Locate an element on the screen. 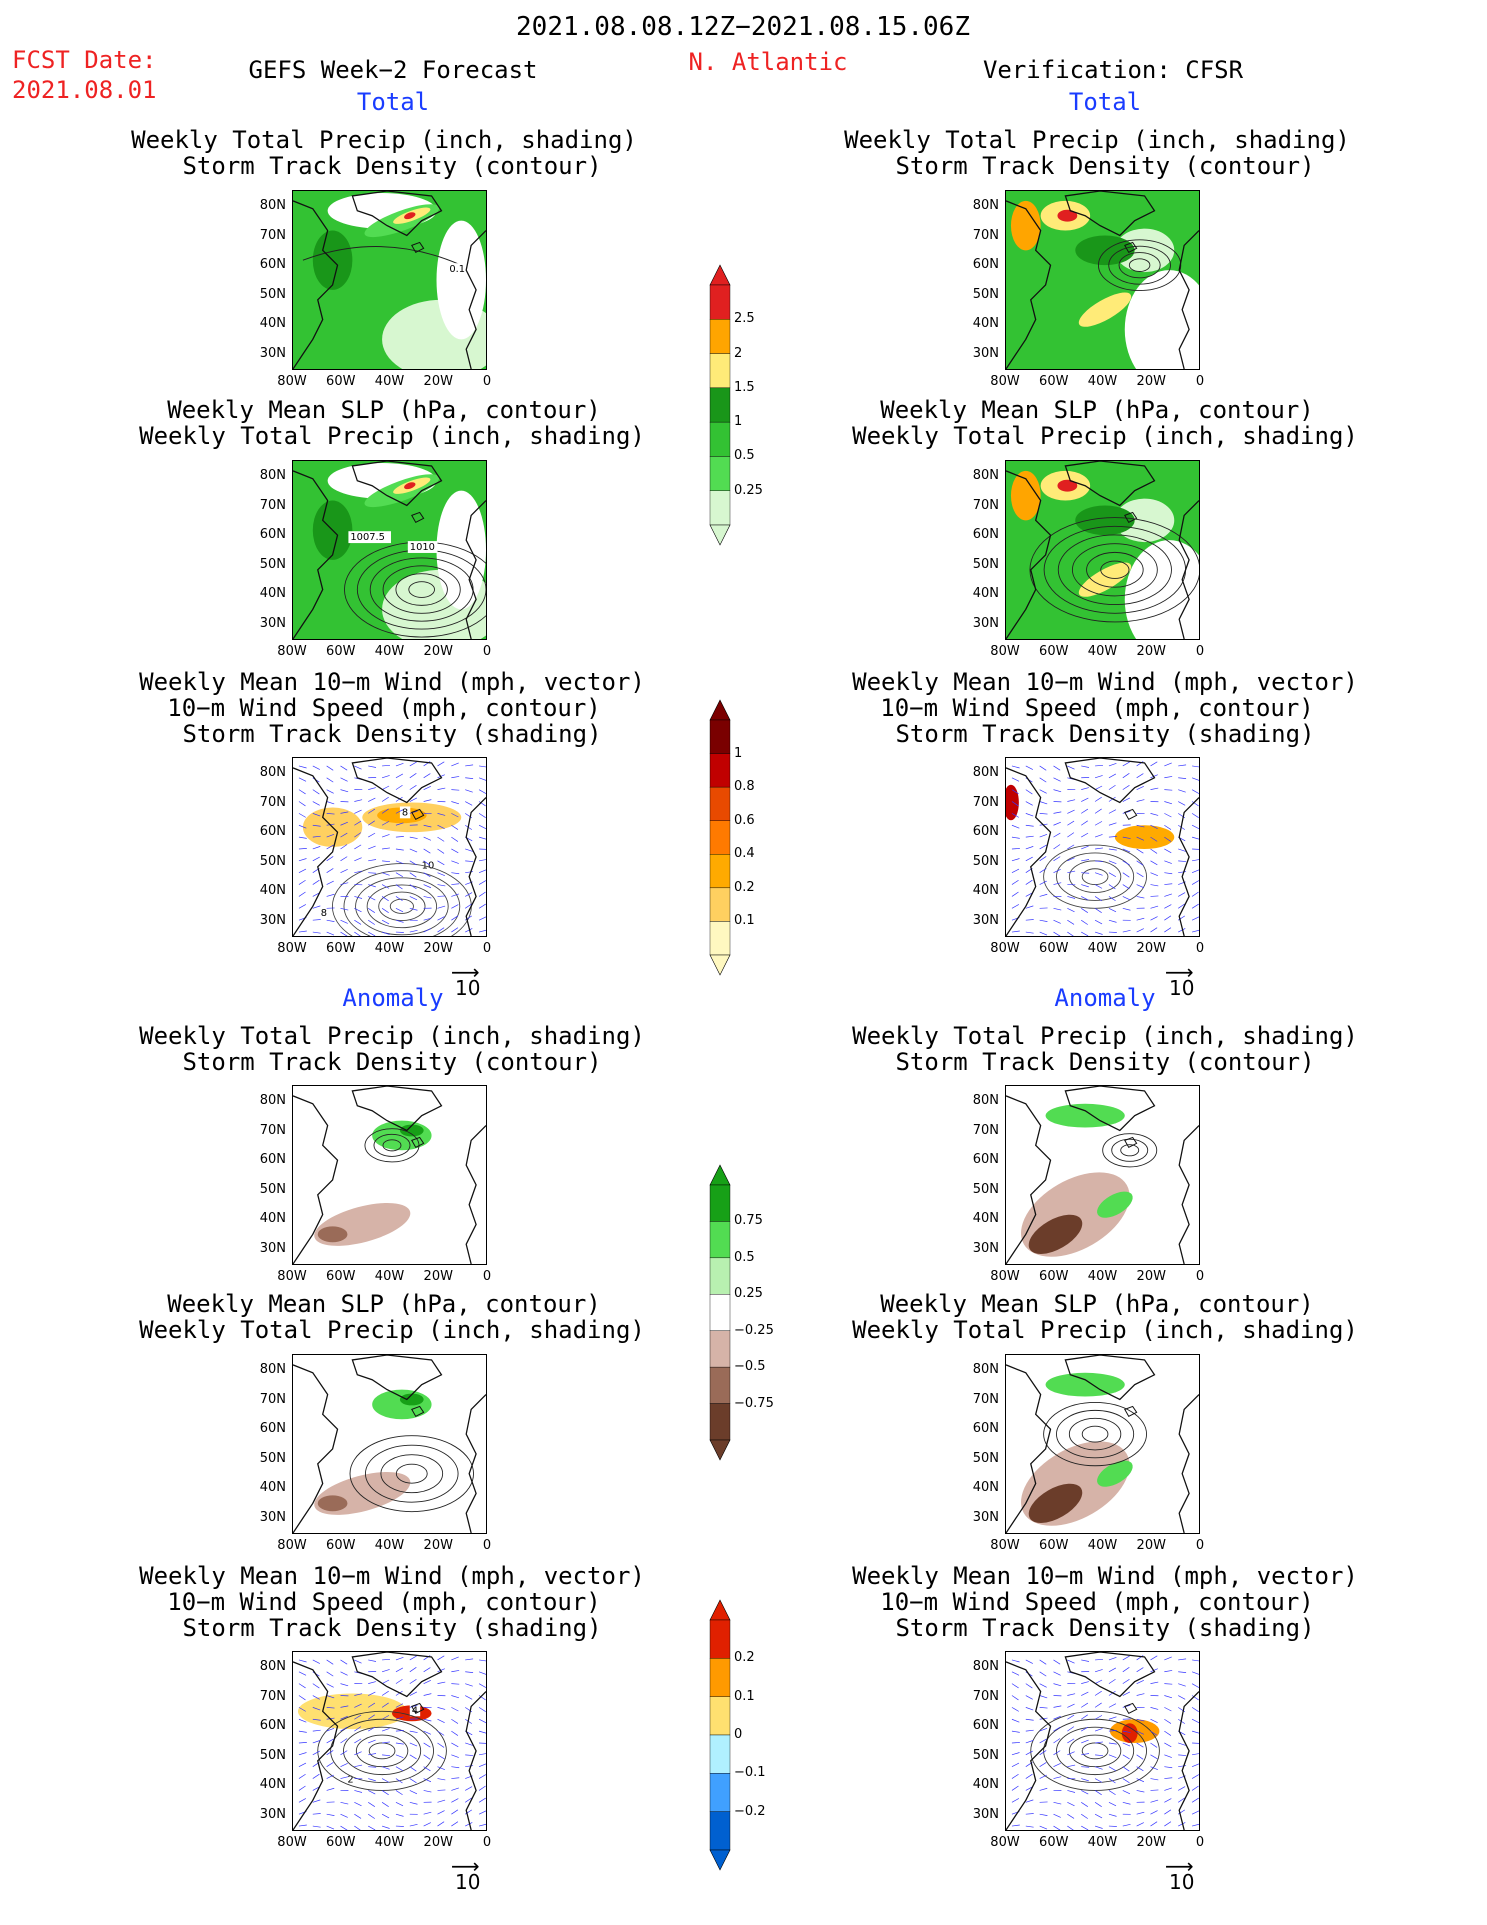  colorbar-precip-anom-swatch is located at coordinates (720, 1240).